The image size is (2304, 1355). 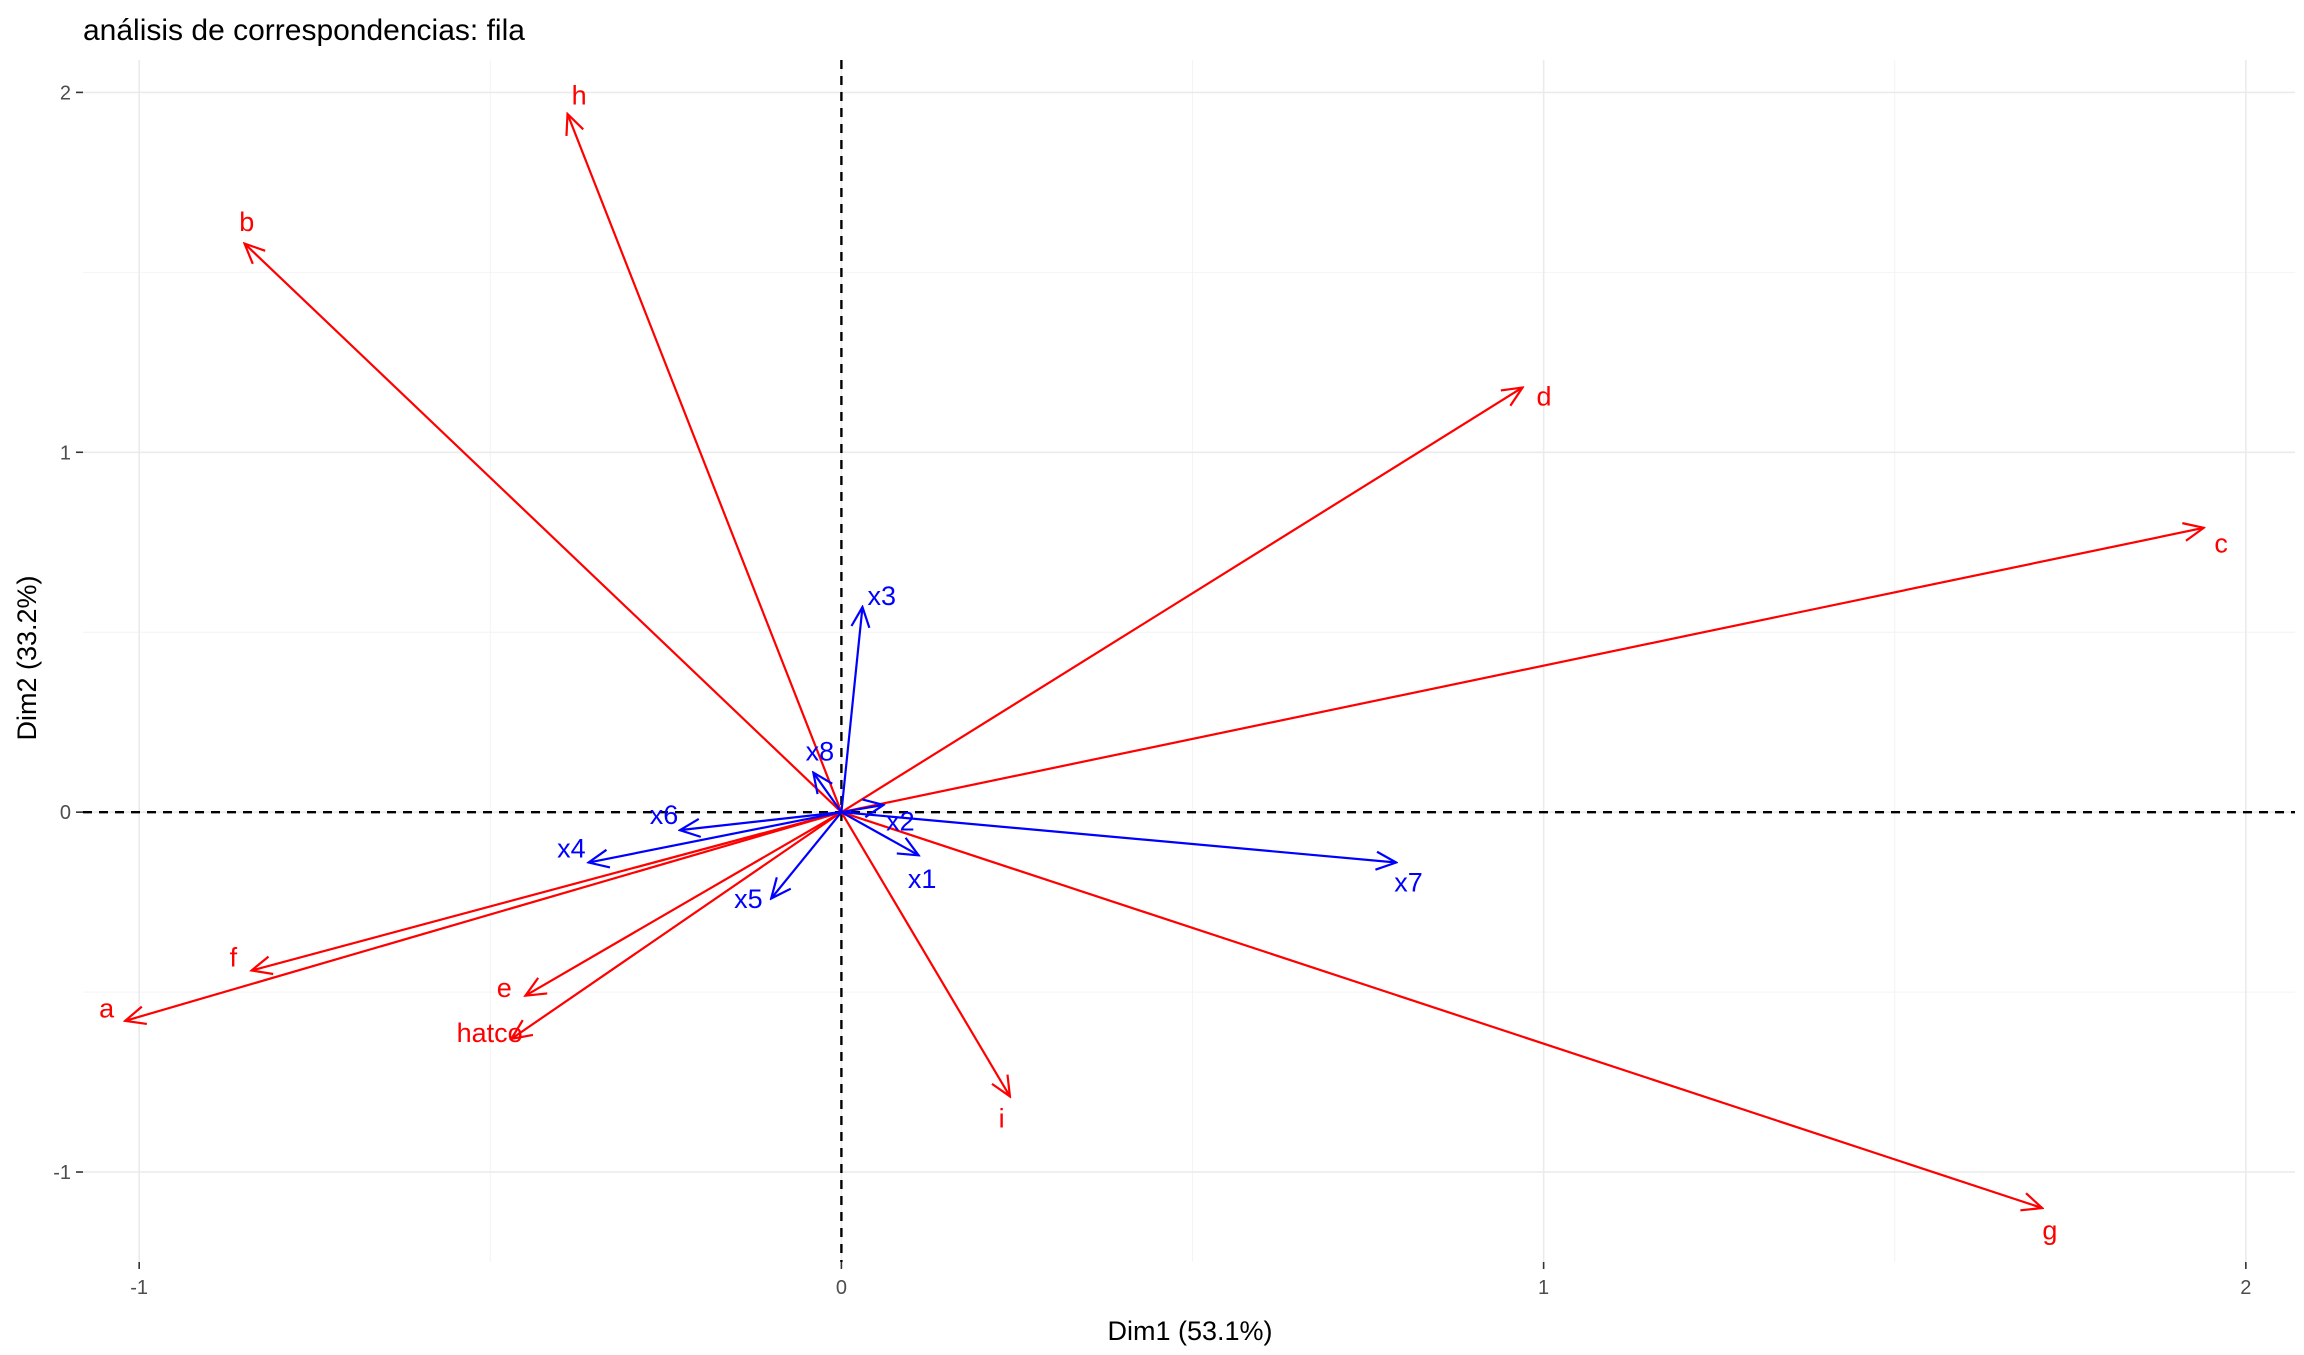 What do you see at coordinates (246, 222) in the screenshot?
I see `label-b: b` at bounding box center [246, 222].